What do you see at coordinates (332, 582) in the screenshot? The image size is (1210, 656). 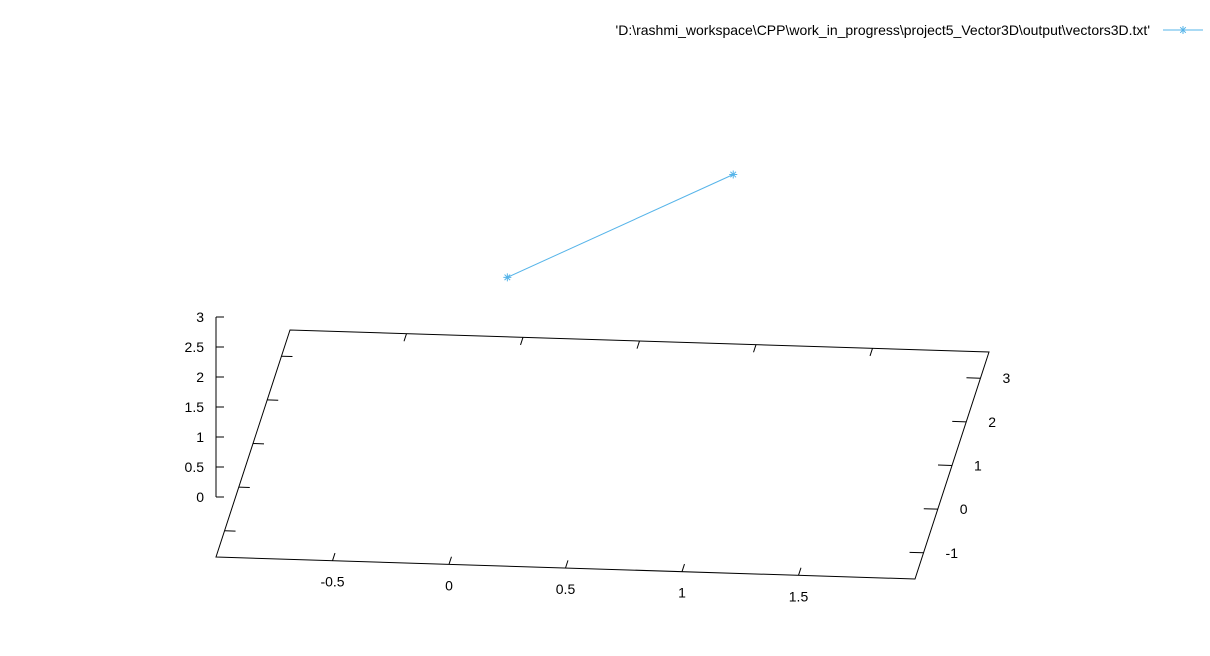 I see `x-tick-label: -0.5` at bounding box center [332, 582].